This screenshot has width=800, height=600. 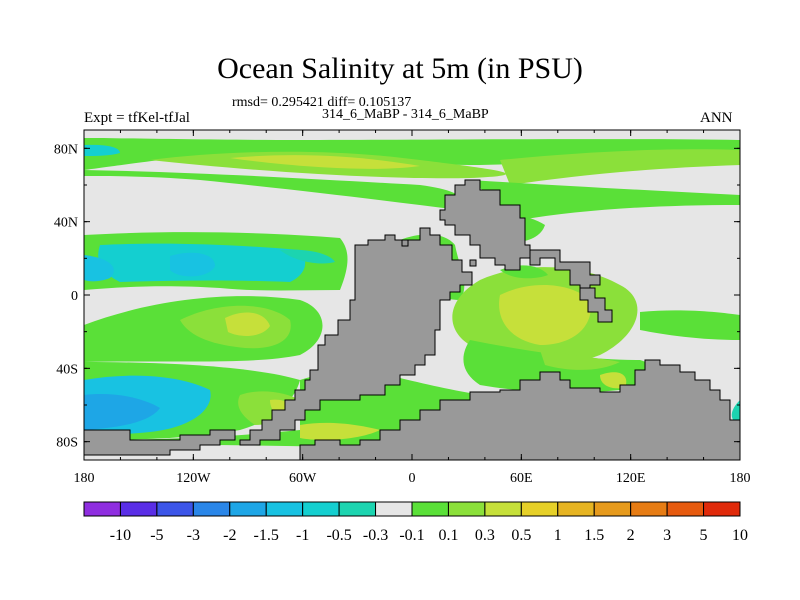 I want to click on x-tick-label: 120W, so click(x=193, y=478).